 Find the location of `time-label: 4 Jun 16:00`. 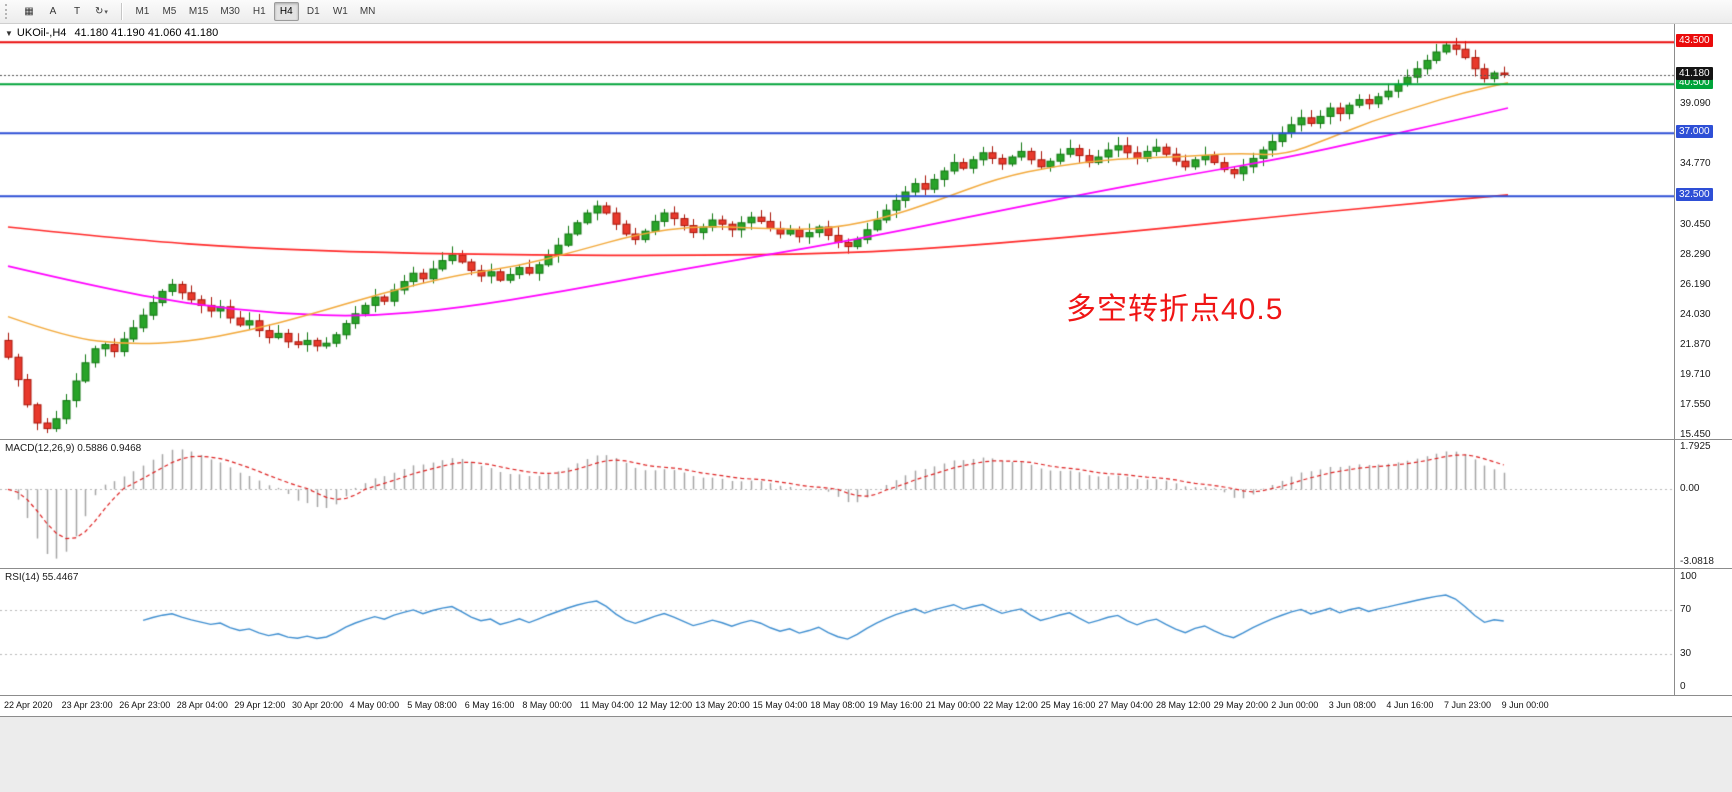

time-label: 4 Jun 16:00 is located at coordinates (1410, 705).